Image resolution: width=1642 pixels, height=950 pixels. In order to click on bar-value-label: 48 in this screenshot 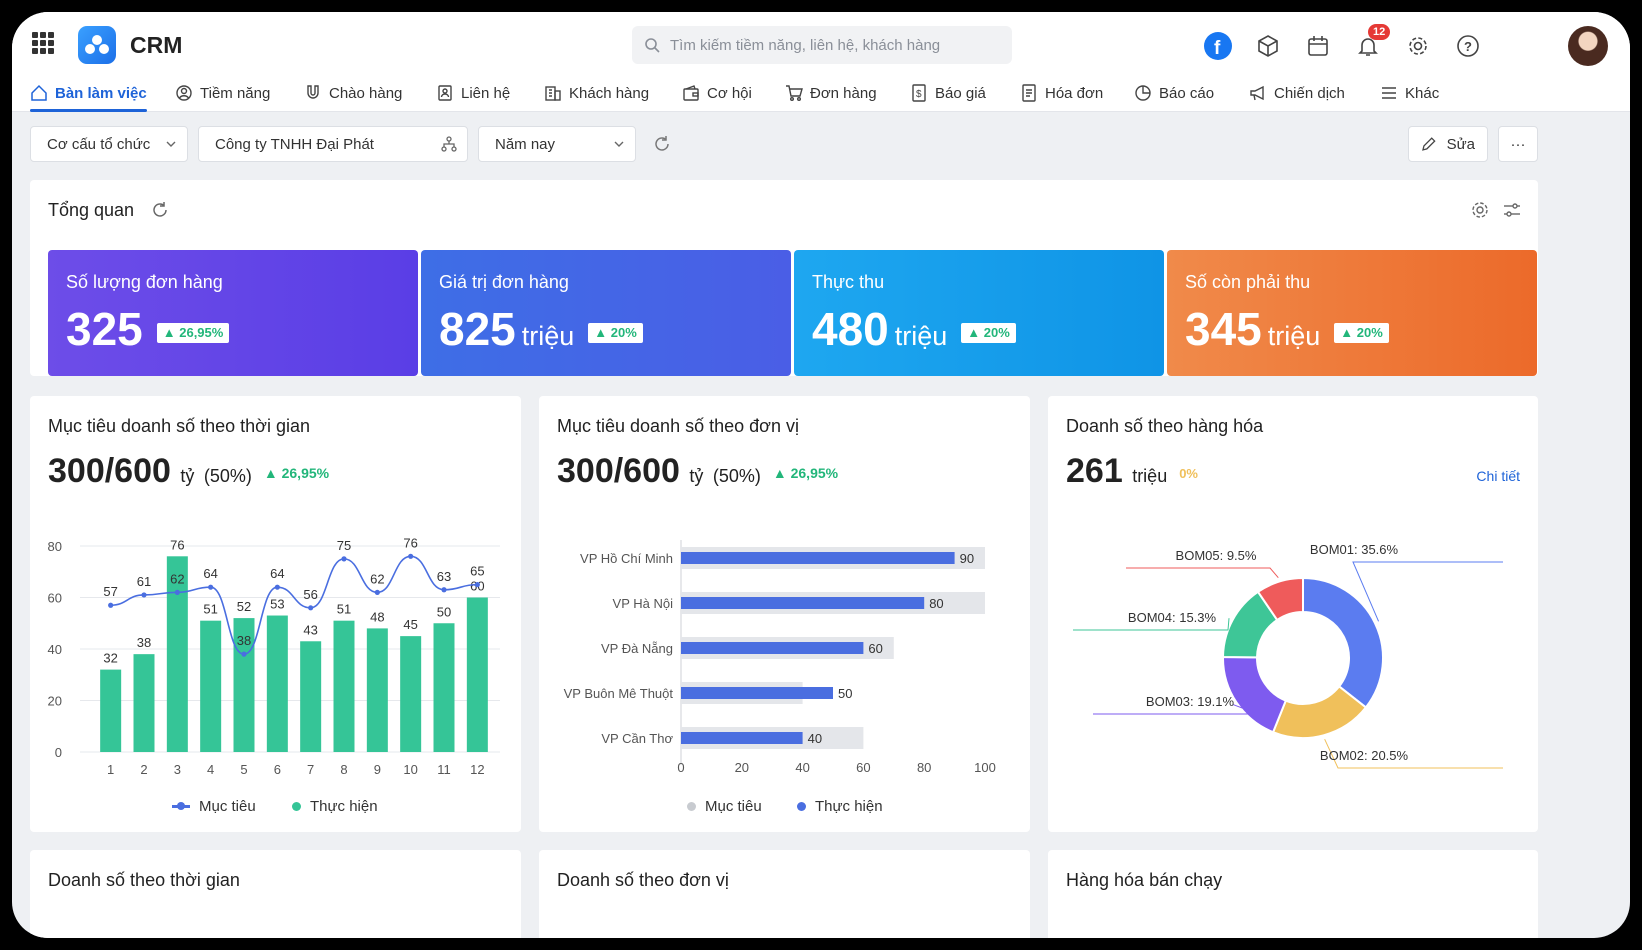, I will do `click(377, 616)`.